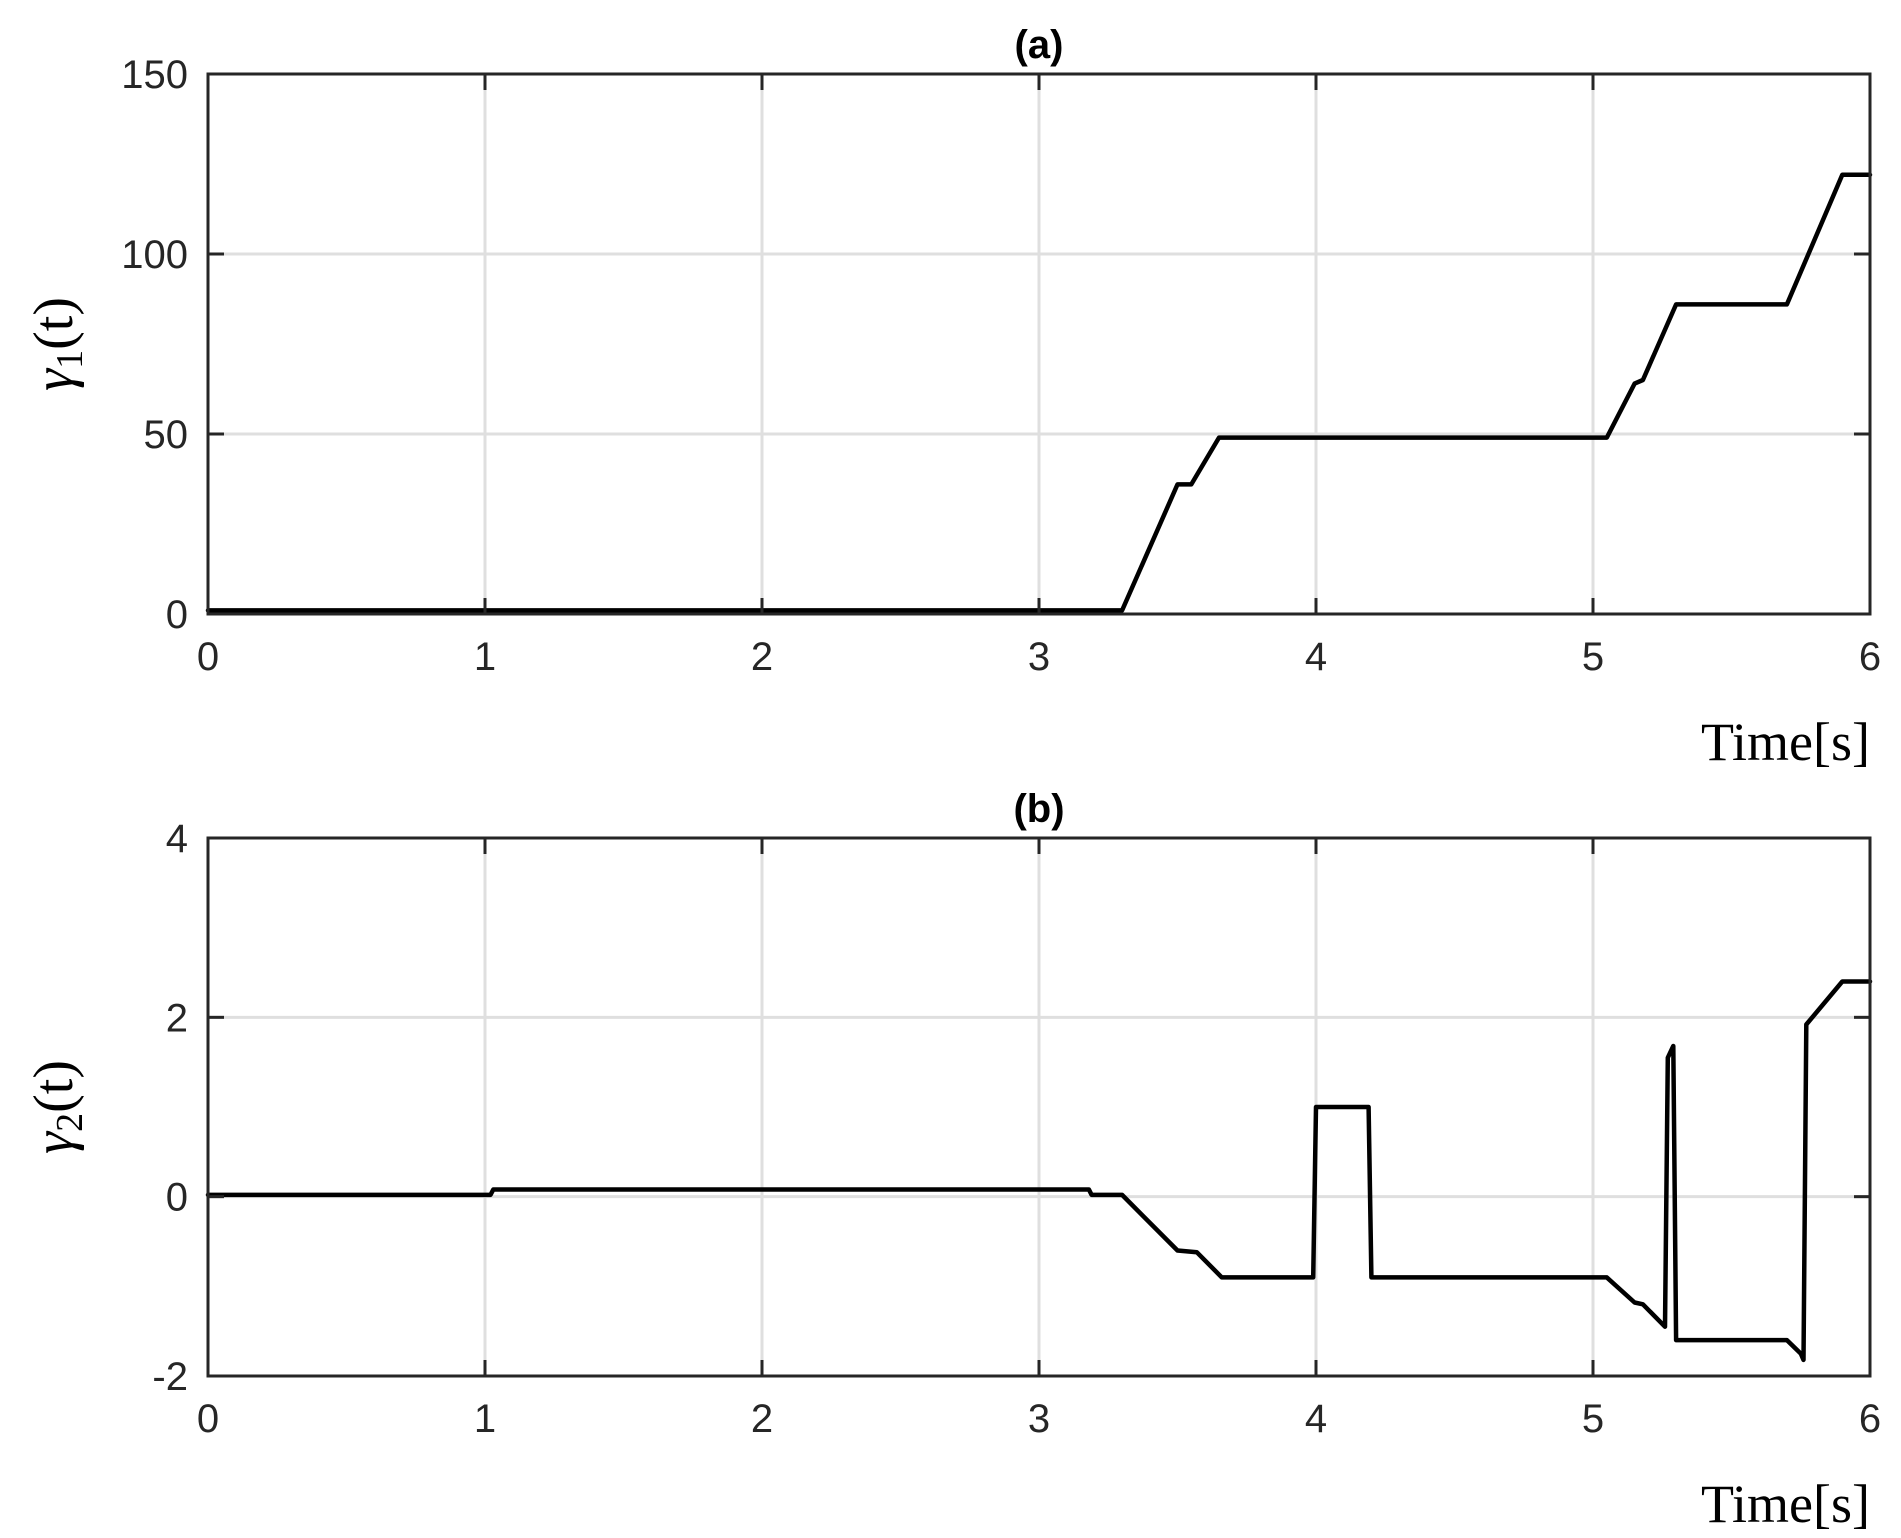  What do you see at coordinates (70, 359) in the screenshot?
I see `panel-a-ylabel-subscript: 1` at bounding box center [70, 359].